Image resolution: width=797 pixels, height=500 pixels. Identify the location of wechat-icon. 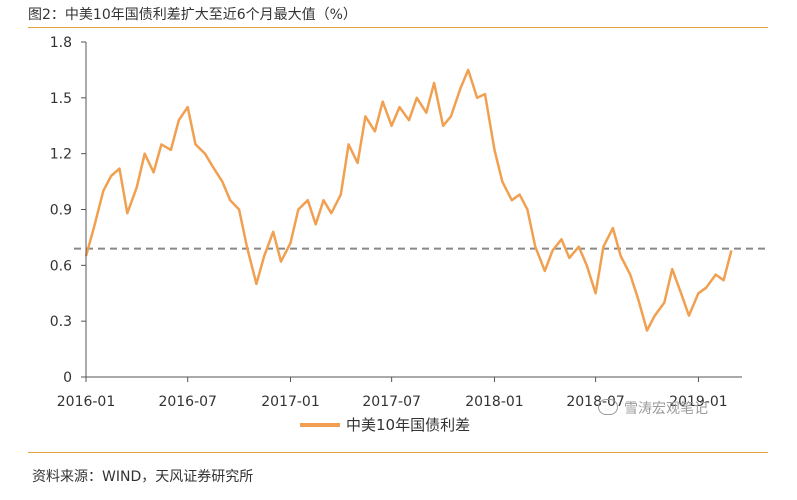
(608, 407).